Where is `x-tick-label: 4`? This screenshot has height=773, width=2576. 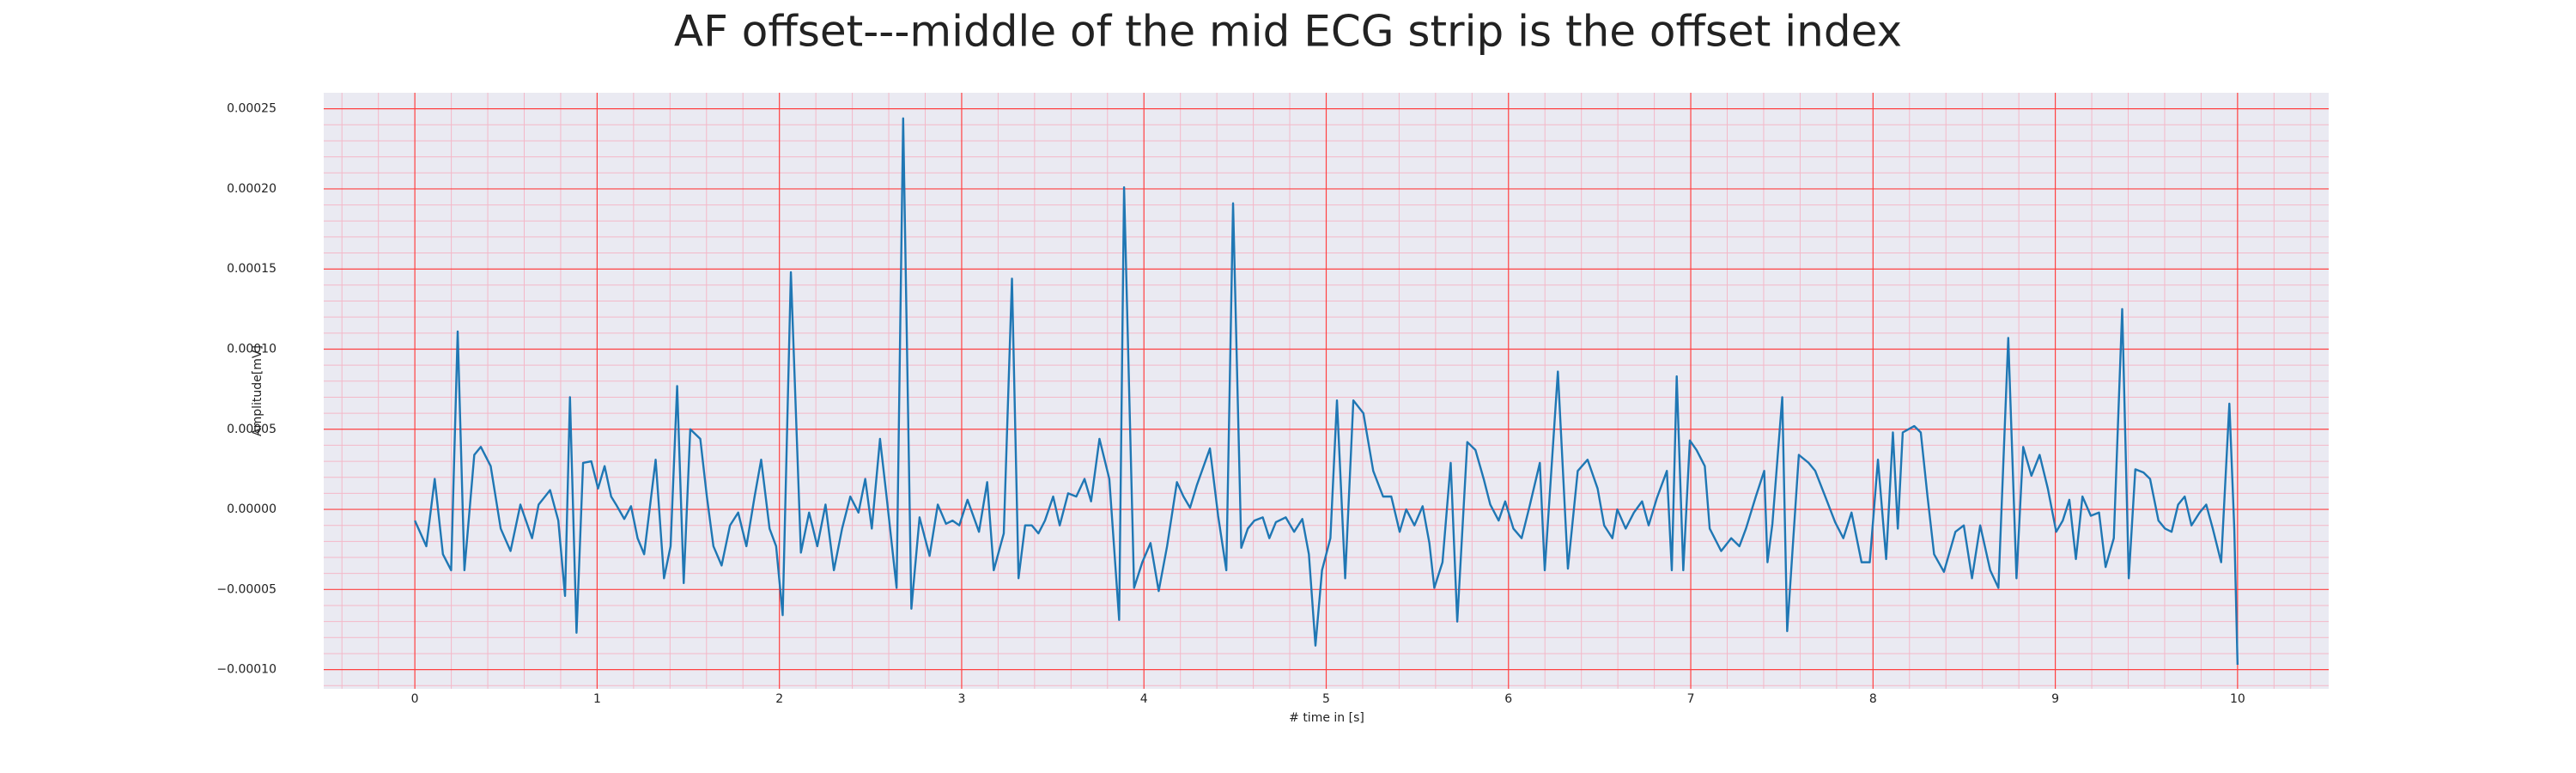
x-tick-label: 4 is located at coordinates (1144, 699).